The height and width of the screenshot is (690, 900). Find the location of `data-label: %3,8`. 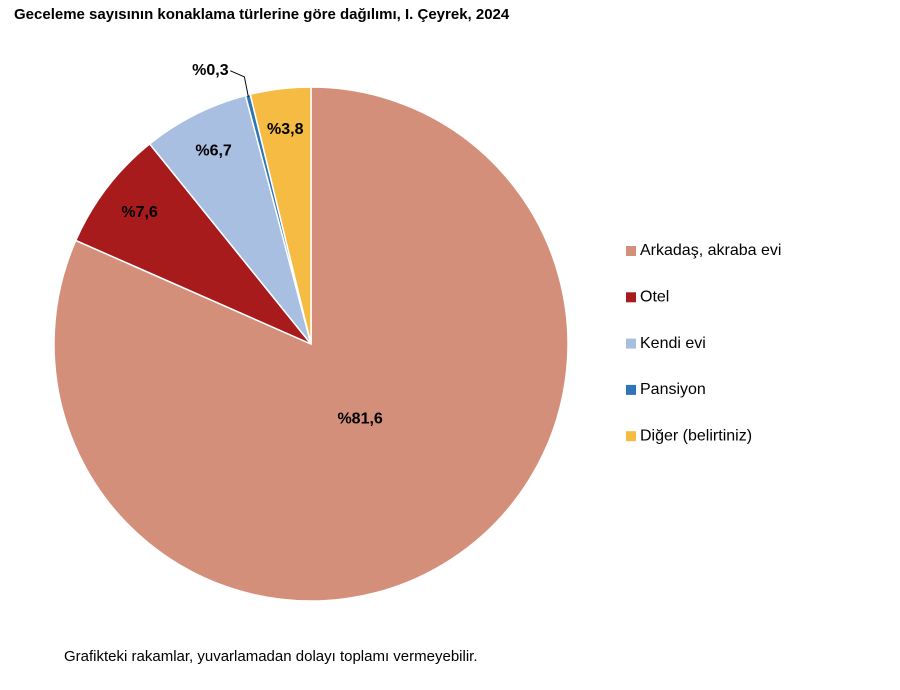

data-label: %3,8 is located at coordinates (285, 129).